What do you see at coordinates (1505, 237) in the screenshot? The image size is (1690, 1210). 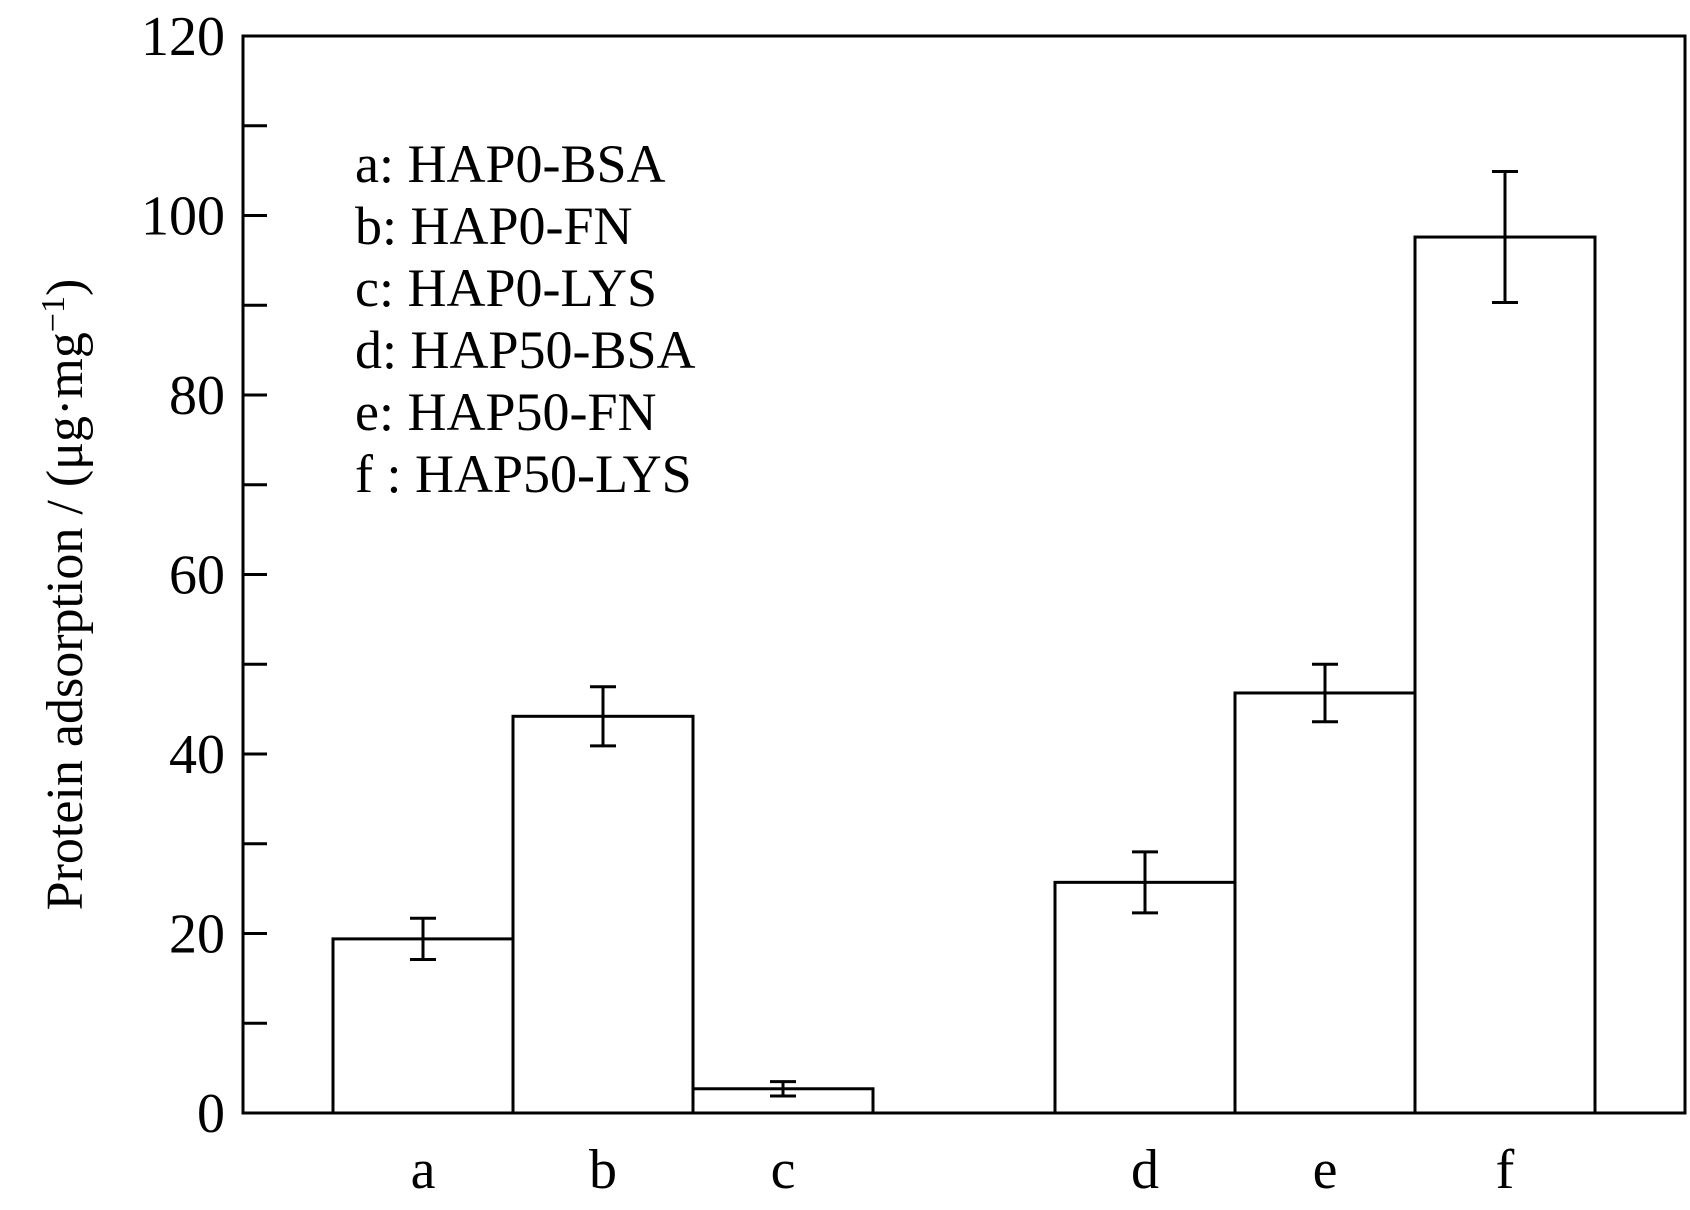 I see `error-bar-f` at bounding box center [1505, 237].